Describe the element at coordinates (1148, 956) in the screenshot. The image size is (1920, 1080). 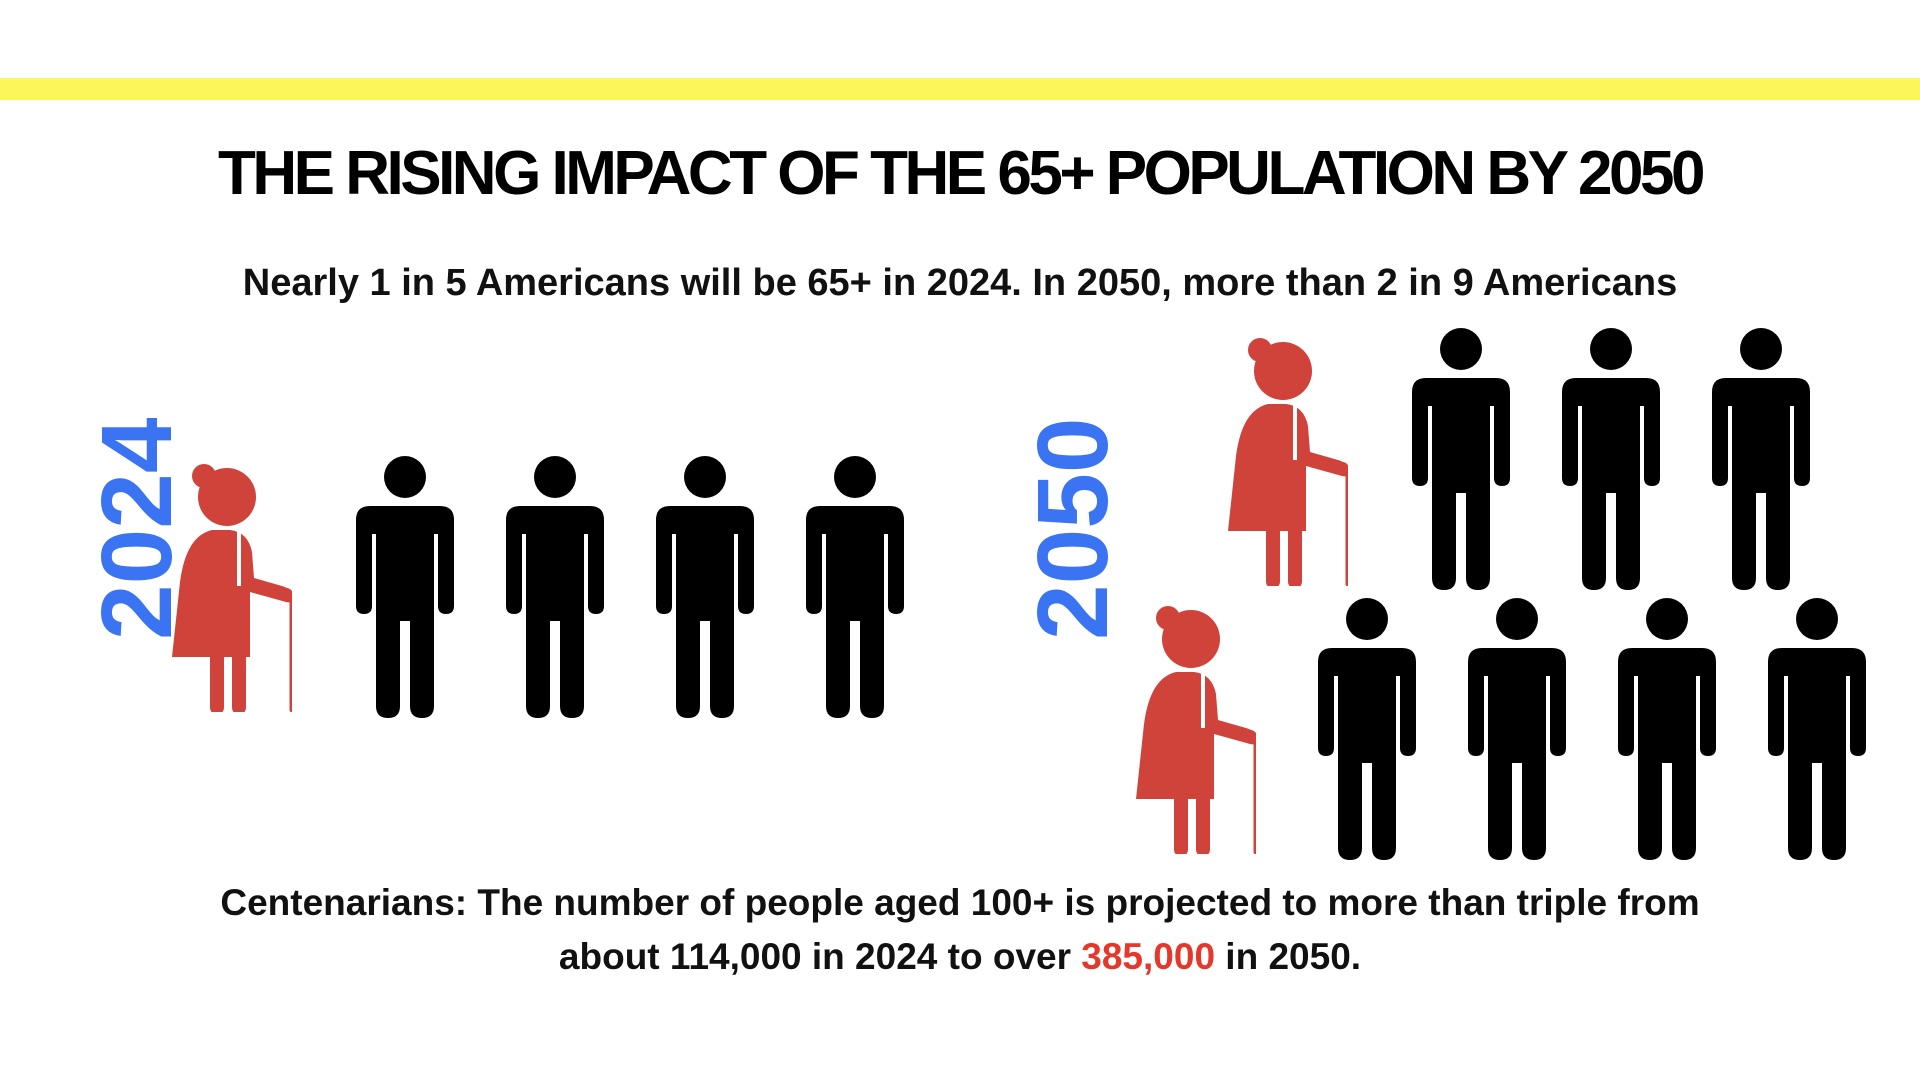
I see `highlight-number: 385,000` at that location.